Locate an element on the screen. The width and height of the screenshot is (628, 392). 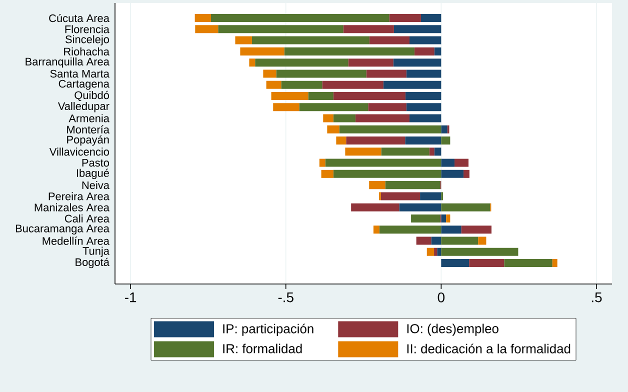
y-tick-label: Villavicencio is located at coordinates (79, 152).